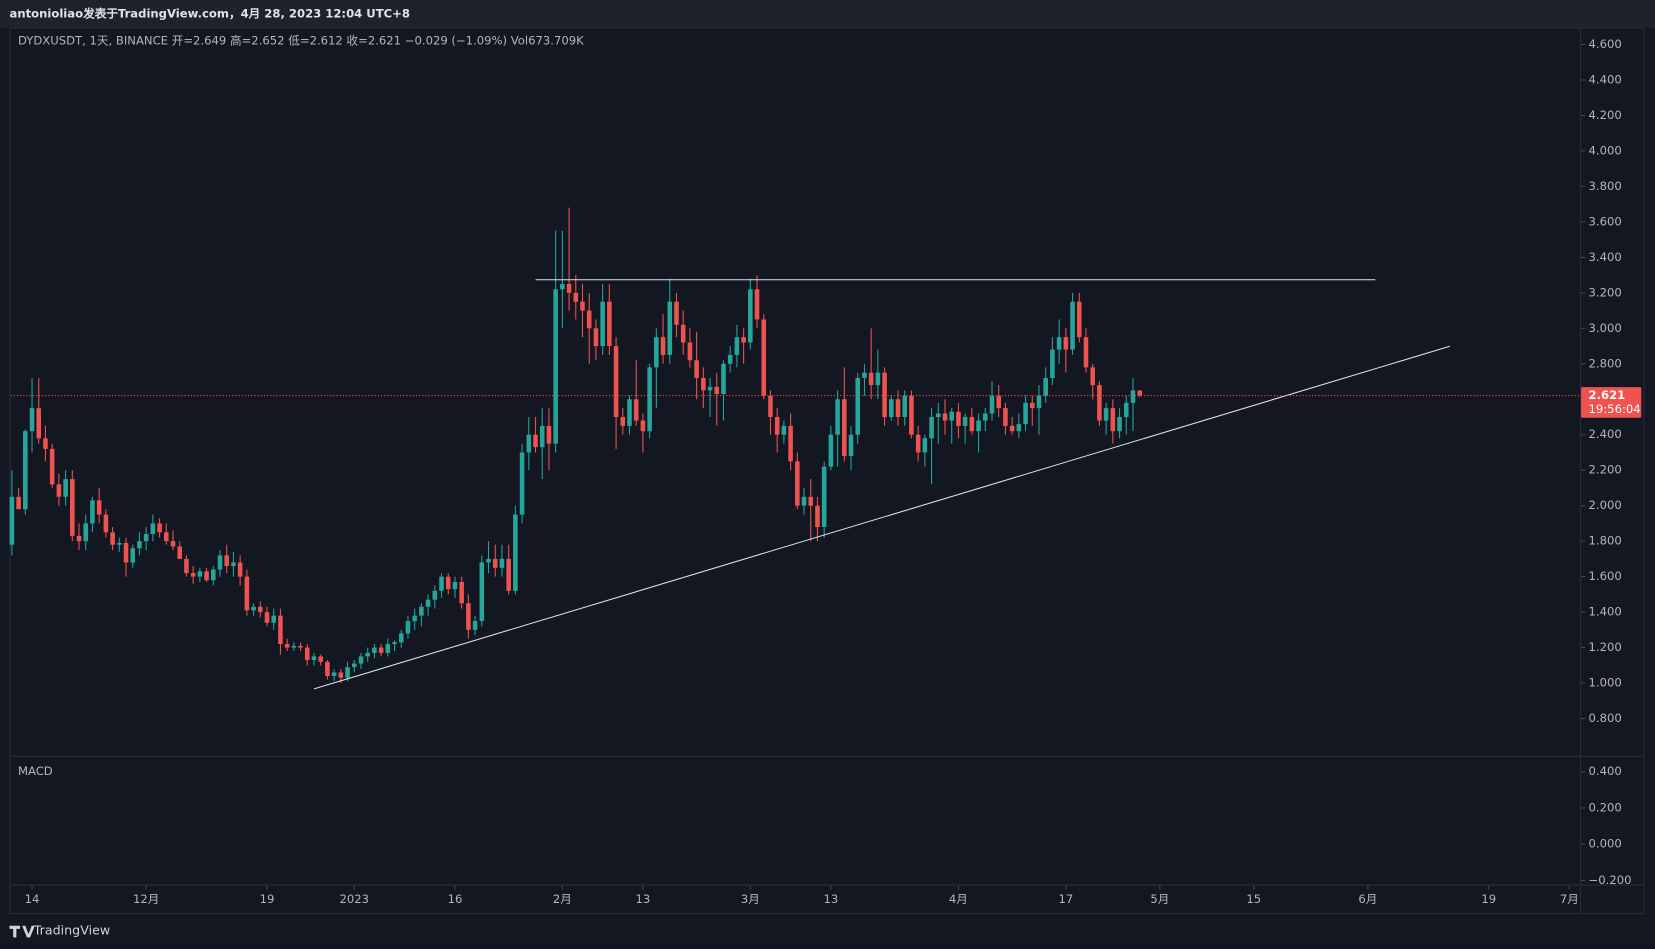 Image resolution: width=1655 pixels, height=949 pixels. What do you see at coordinates (830, 899) in the screenshot?
I see `x-tick-label: 13` at bounding box center [830, 899].